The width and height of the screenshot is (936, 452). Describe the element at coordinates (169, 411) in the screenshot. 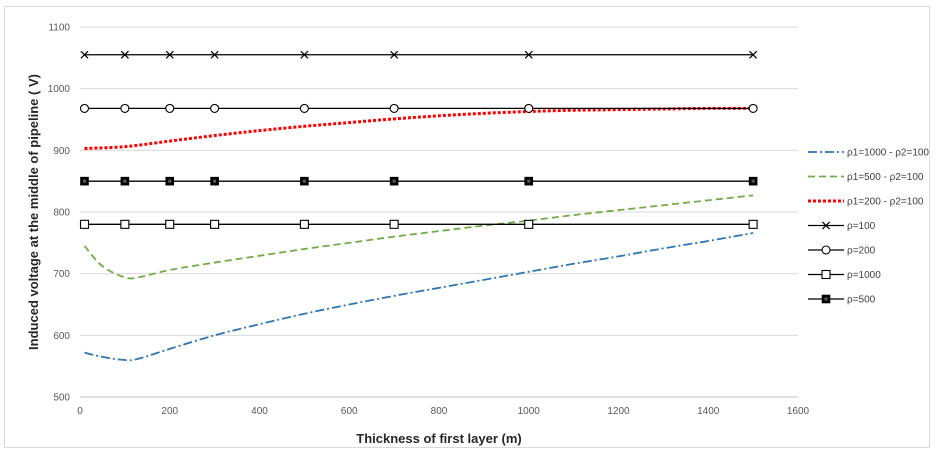

I see `x-tick-label: 200` at that location.